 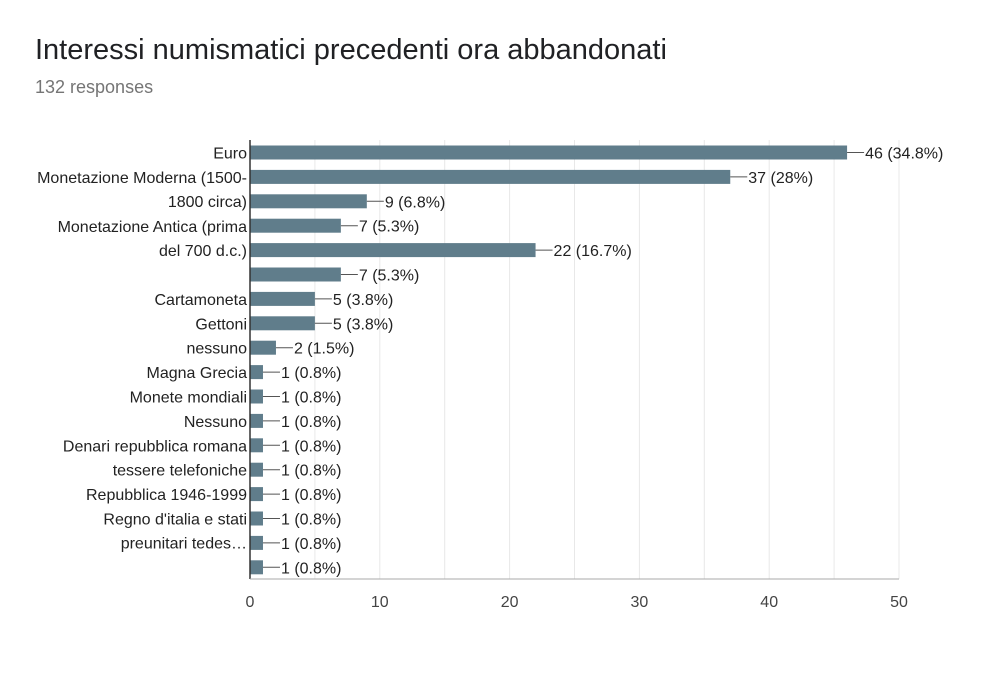 What do you see at coordinates (175, 520) in the screenshot?
I see `category-label: Regno d'italia e stati` at bounding box center [175, 520].